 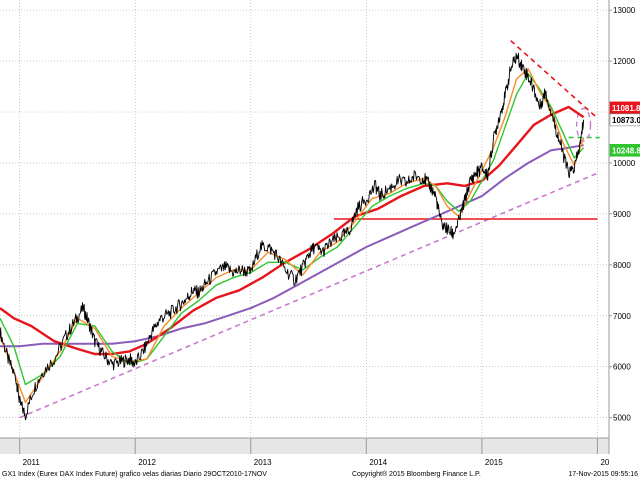 I want to click on x-axis: 2011 2012 2013 2014 2015 20, so click(x=314, y=452).